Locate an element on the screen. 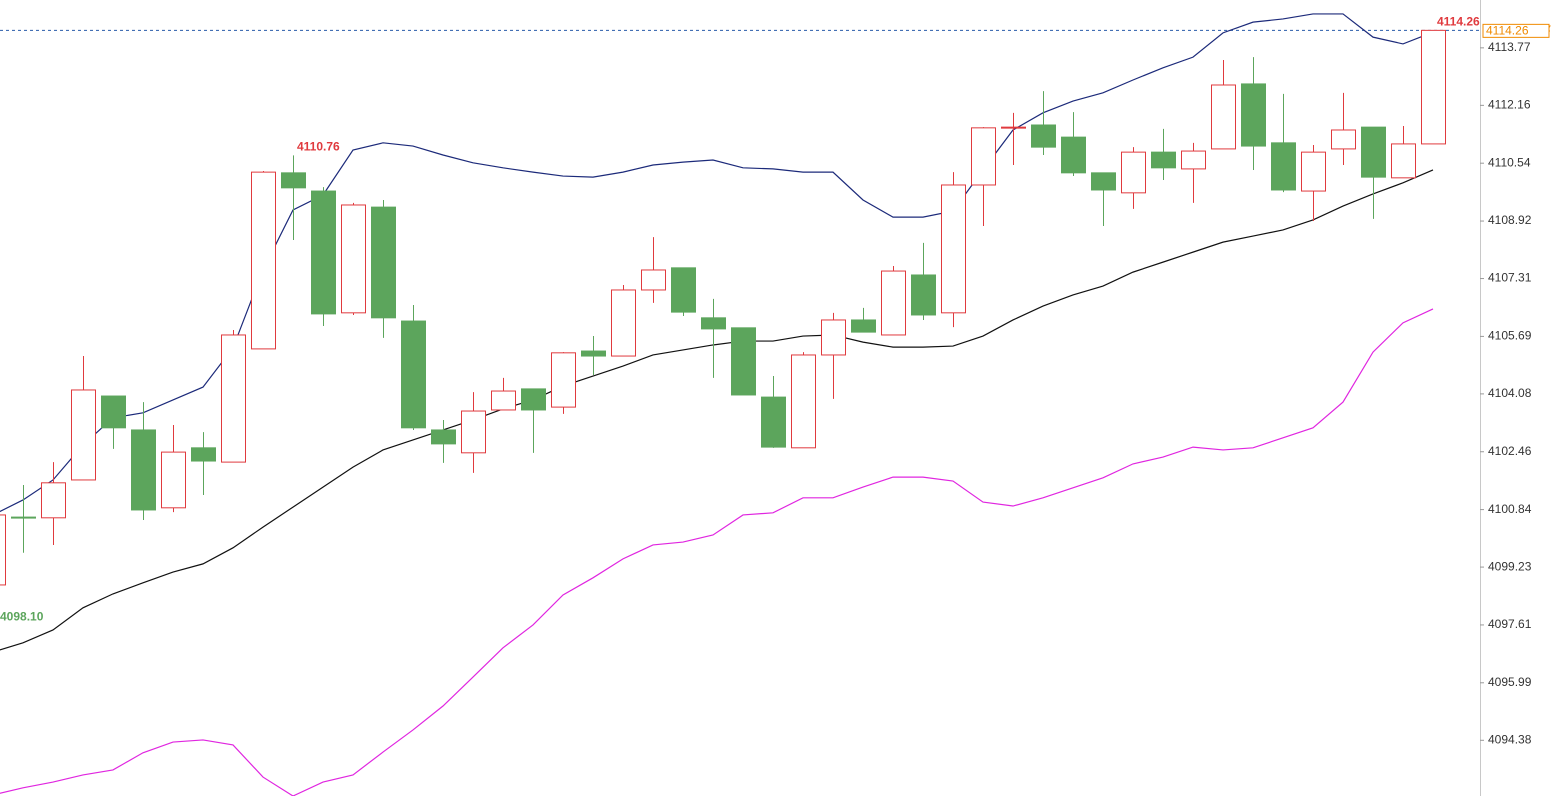  y-tick-label: 4094.38 is located at coordinates (1510, 739).